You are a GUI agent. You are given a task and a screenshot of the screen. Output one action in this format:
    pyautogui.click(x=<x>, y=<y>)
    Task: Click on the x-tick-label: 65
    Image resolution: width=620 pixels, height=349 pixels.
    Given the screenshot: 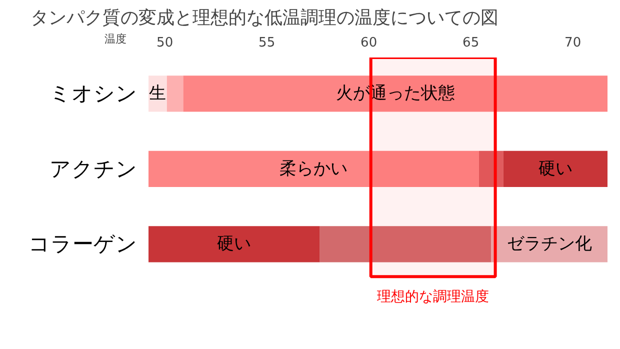 What is the action you would take?
    pyautogui.click(x=471, y=43)
    